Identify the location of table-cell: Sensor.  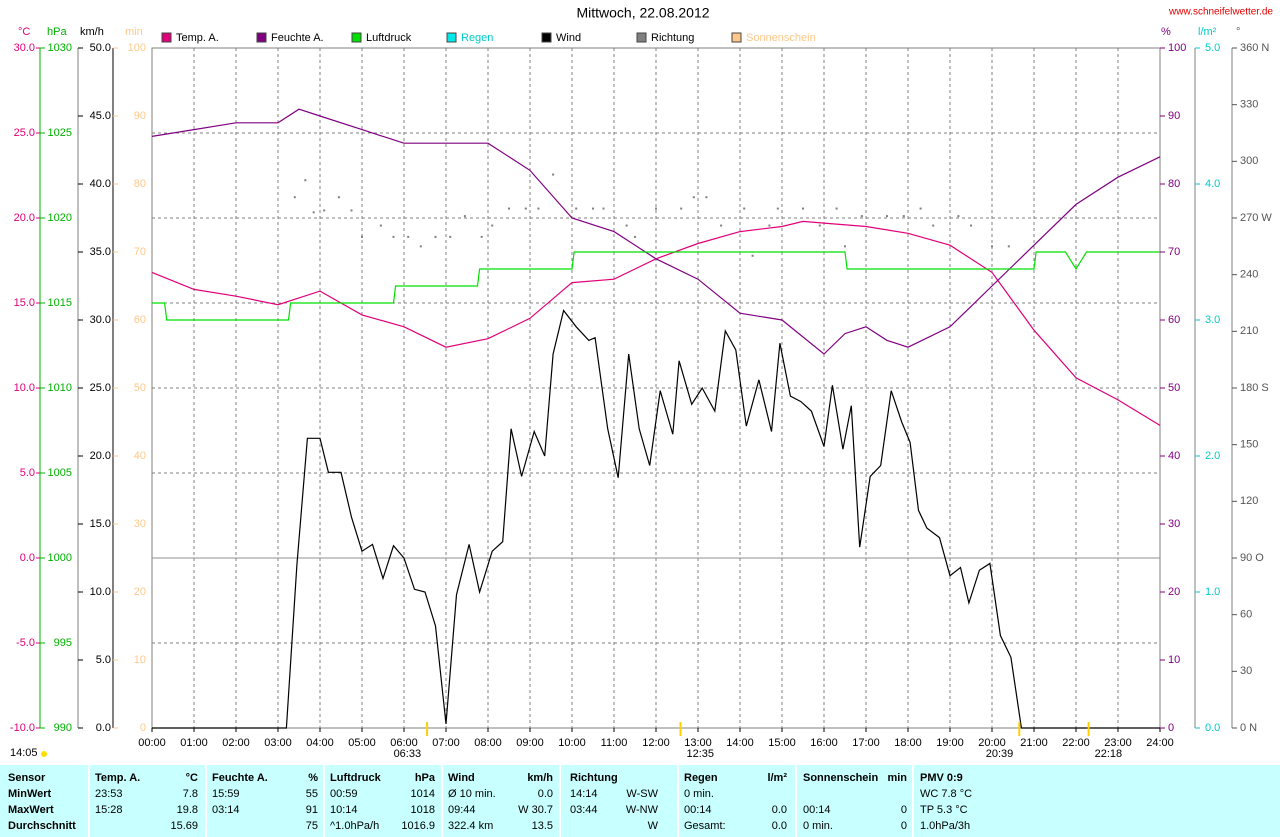
(27, 778).